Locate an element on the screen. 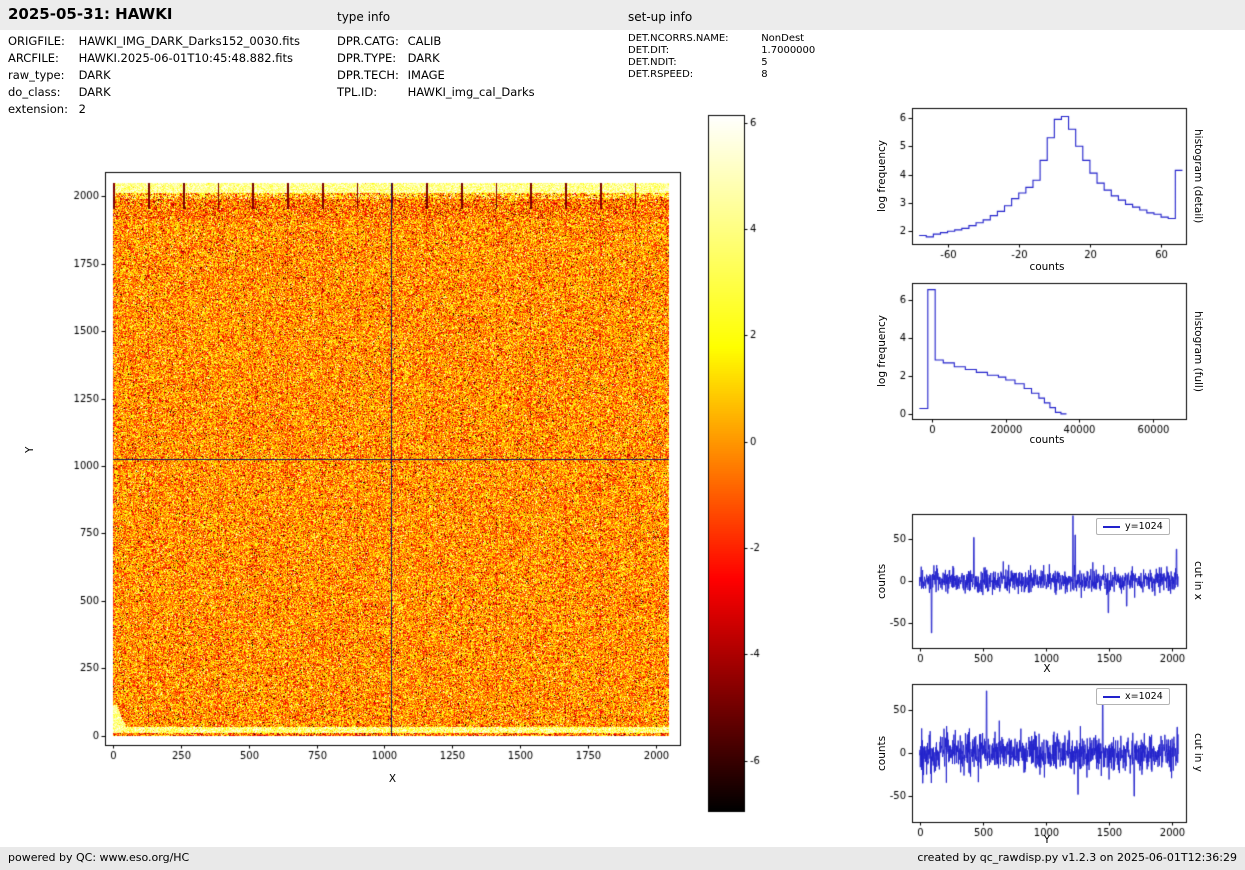 This screenshot has width=1245, height=870. type-info-heading: type info is located at coordinates (364, 17).